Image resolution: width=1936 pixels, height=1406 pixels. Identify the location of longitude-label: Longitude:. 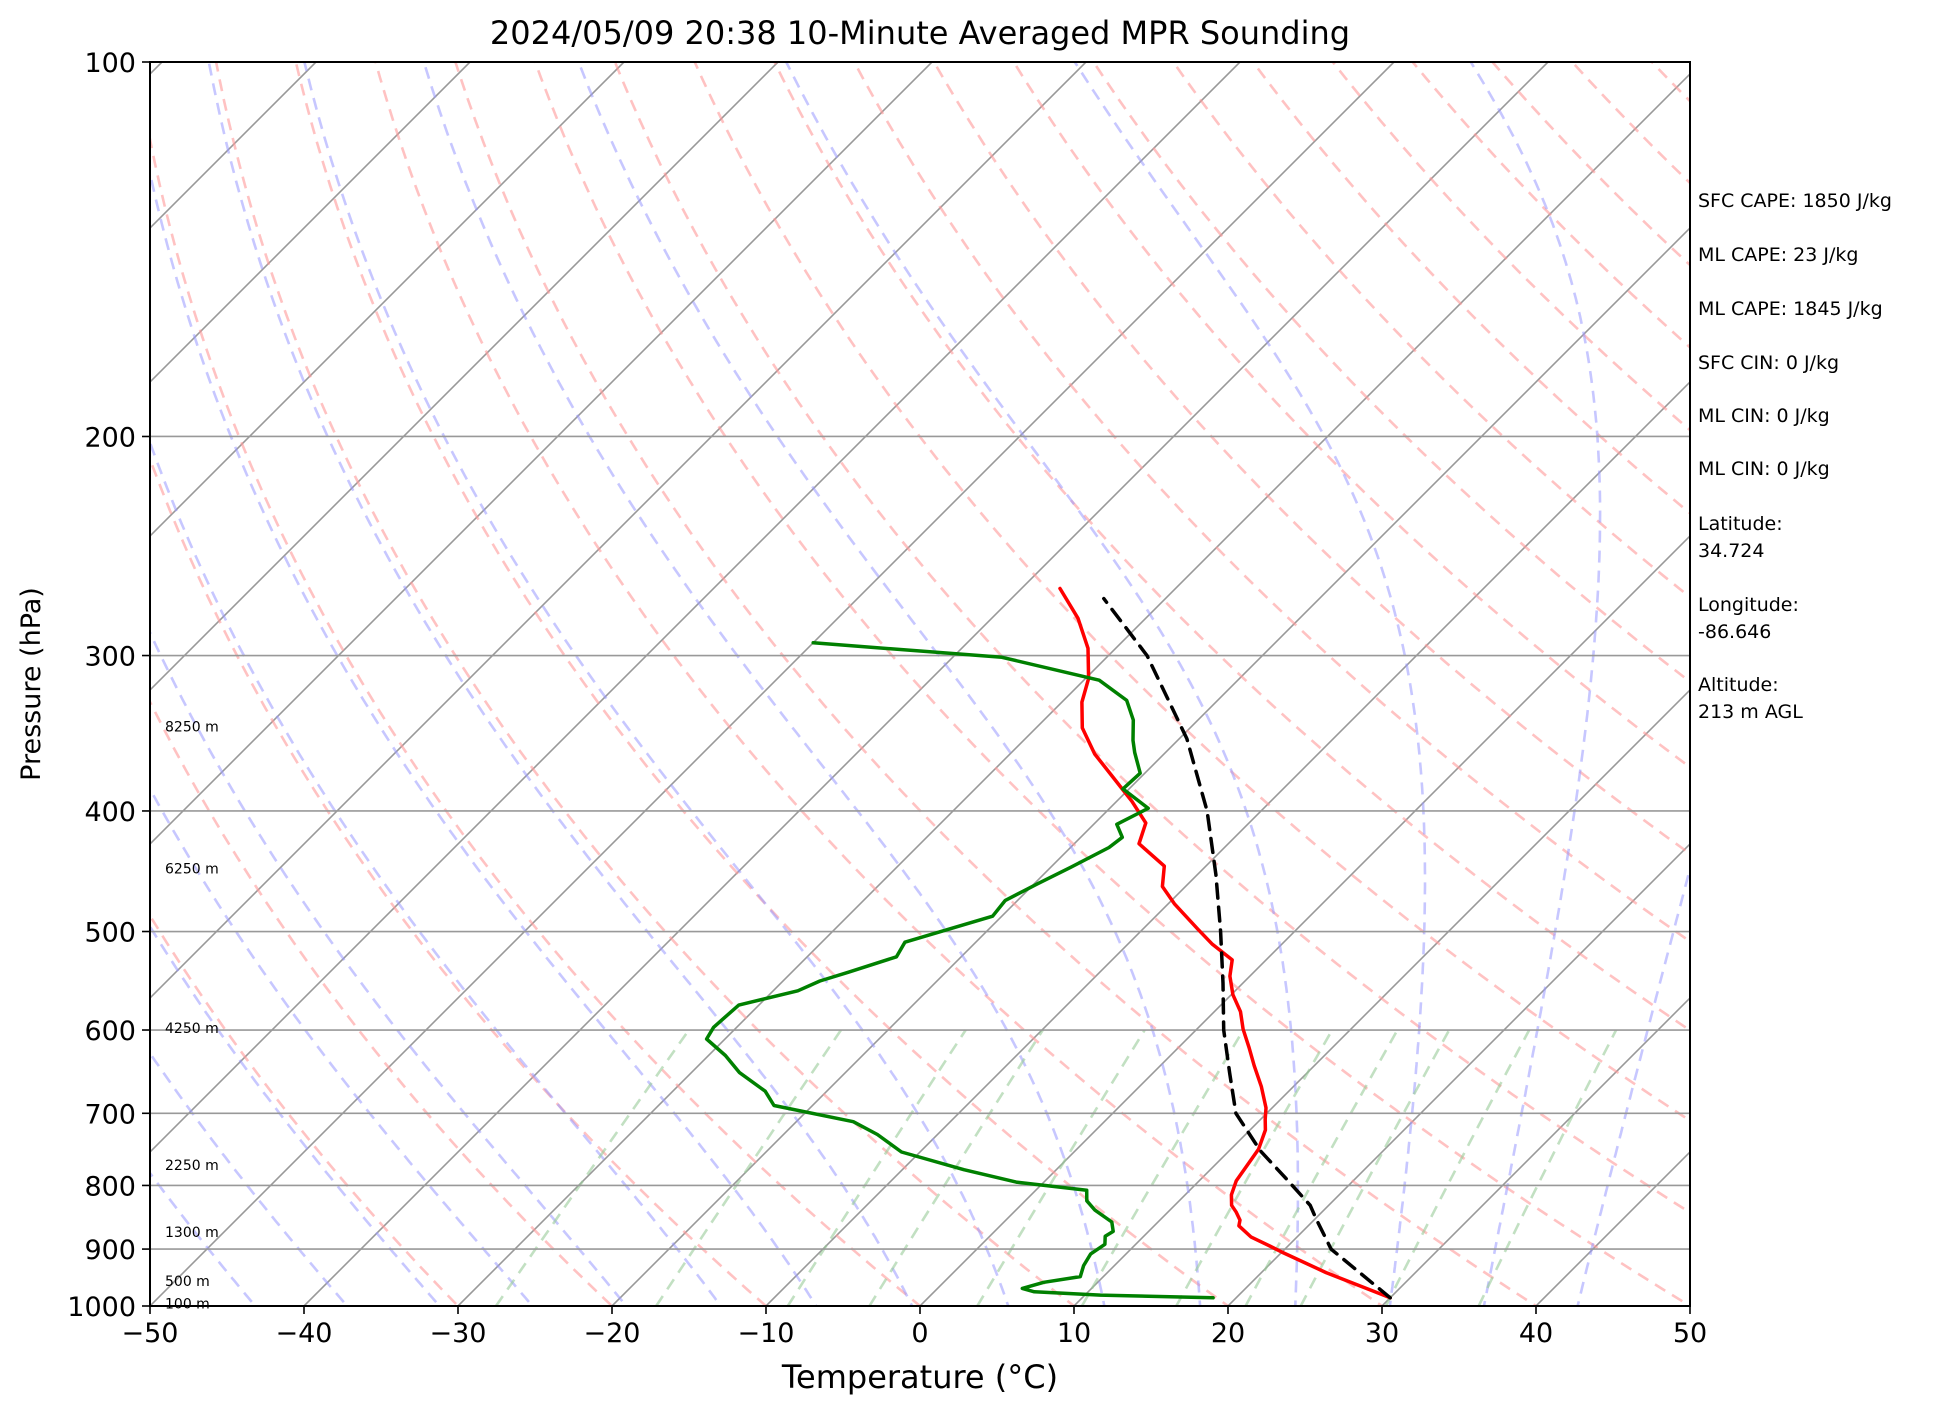
(1748, 605).